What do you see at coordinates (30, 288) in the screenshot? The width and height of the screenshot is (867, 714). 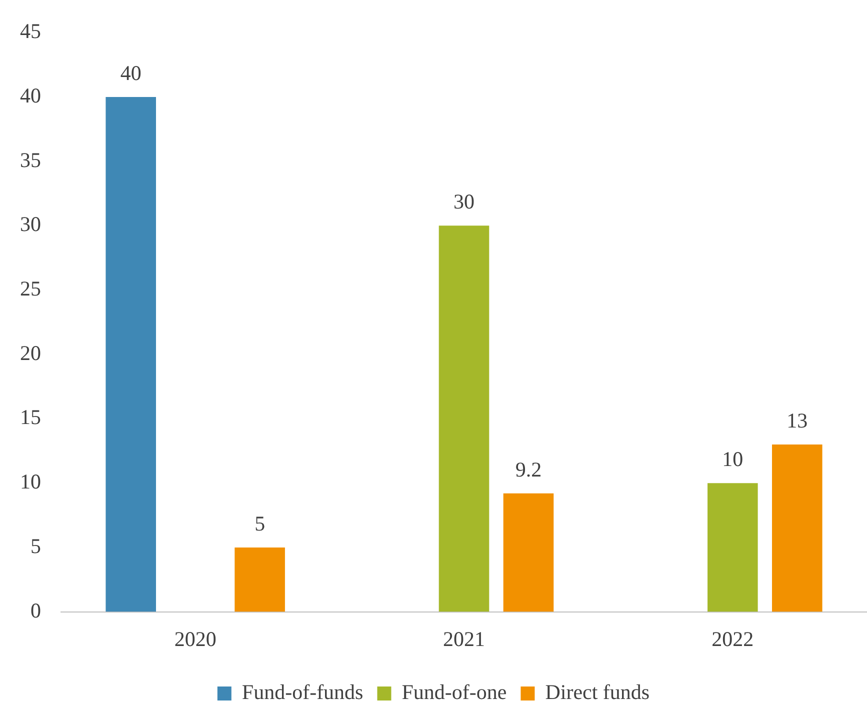 I see `y-tick-label: 25` at bounding box center [30, 288].